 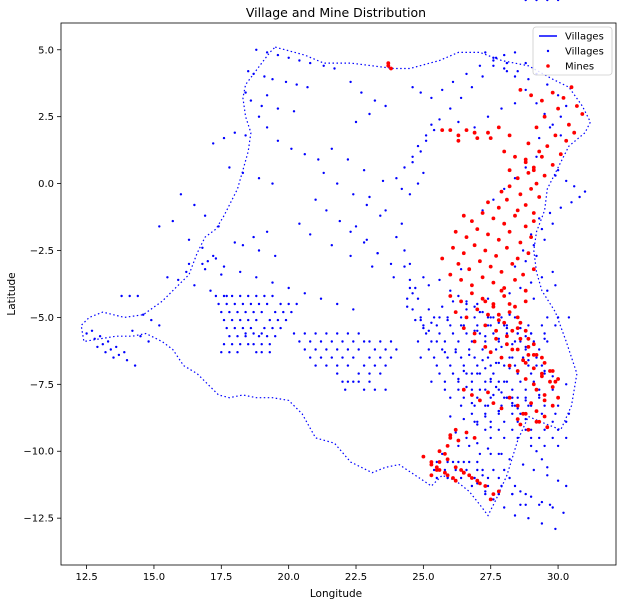 I want to click on x-tick-label: 20.0, so click(x=289, y=577).